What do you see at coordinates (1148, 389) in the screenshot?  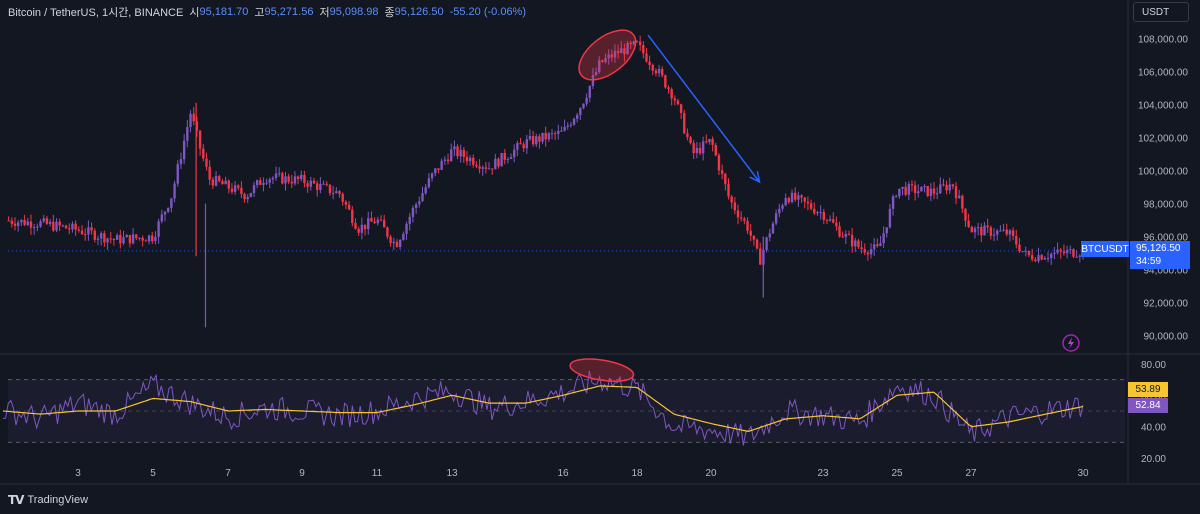 I see `rsi-value-tag: 53.89` at bounding box center [1148, 389].